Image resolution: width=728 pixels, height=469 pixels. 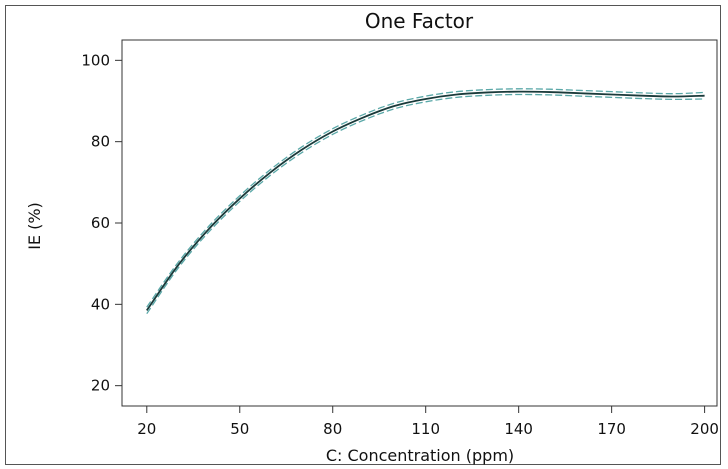 I want to click on y-tick-label: 20, so click(x=100, y=386).